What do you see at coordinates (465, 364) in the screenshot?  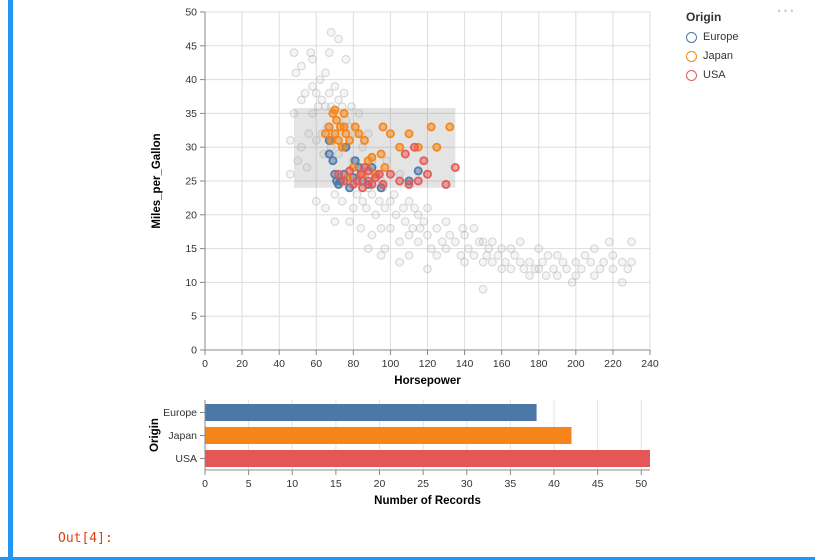 I see `svg-text: 140` at bounding box center [465, 364].